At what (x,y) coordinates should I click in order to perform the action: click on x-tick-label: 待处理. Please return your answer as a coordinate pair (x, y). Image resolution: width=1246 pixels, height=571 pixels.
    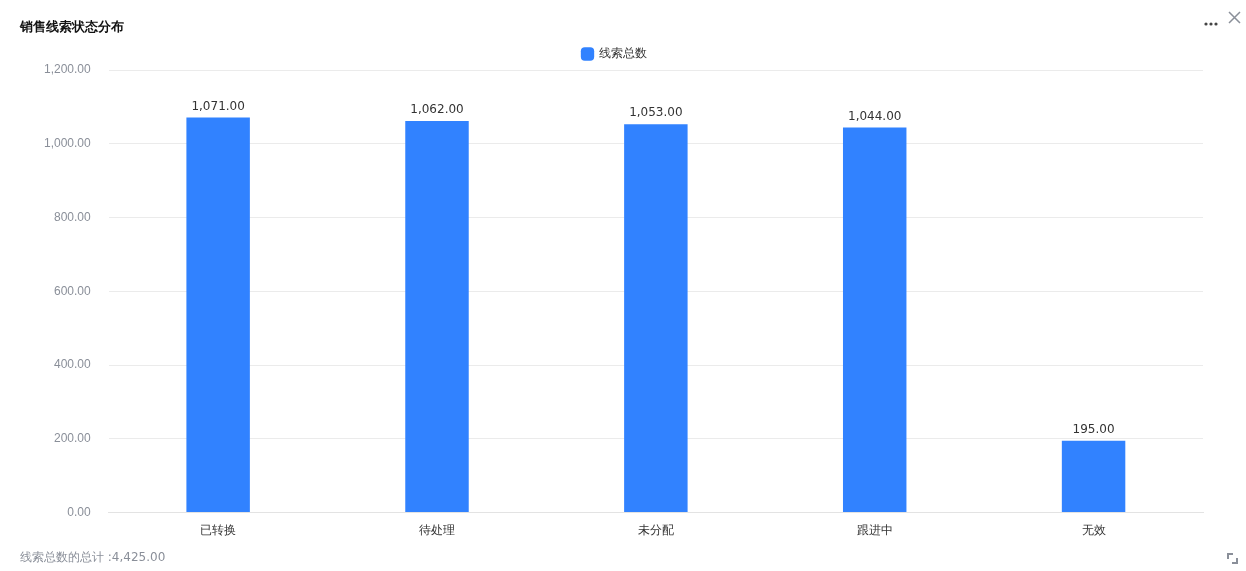
    Looking at the image, I should click on (437, 530).